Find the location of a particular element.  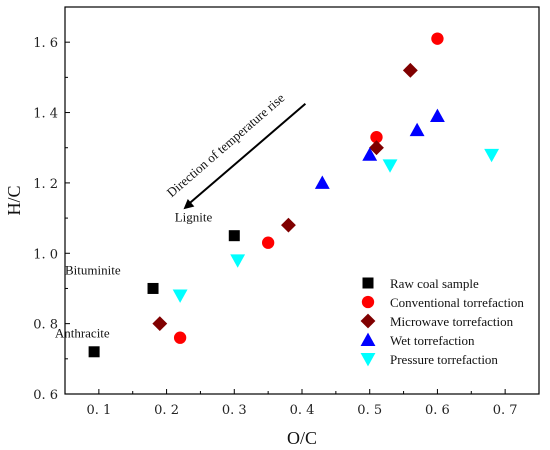

x-tick-label: 0. 1 is located at coordinates (98, 410).